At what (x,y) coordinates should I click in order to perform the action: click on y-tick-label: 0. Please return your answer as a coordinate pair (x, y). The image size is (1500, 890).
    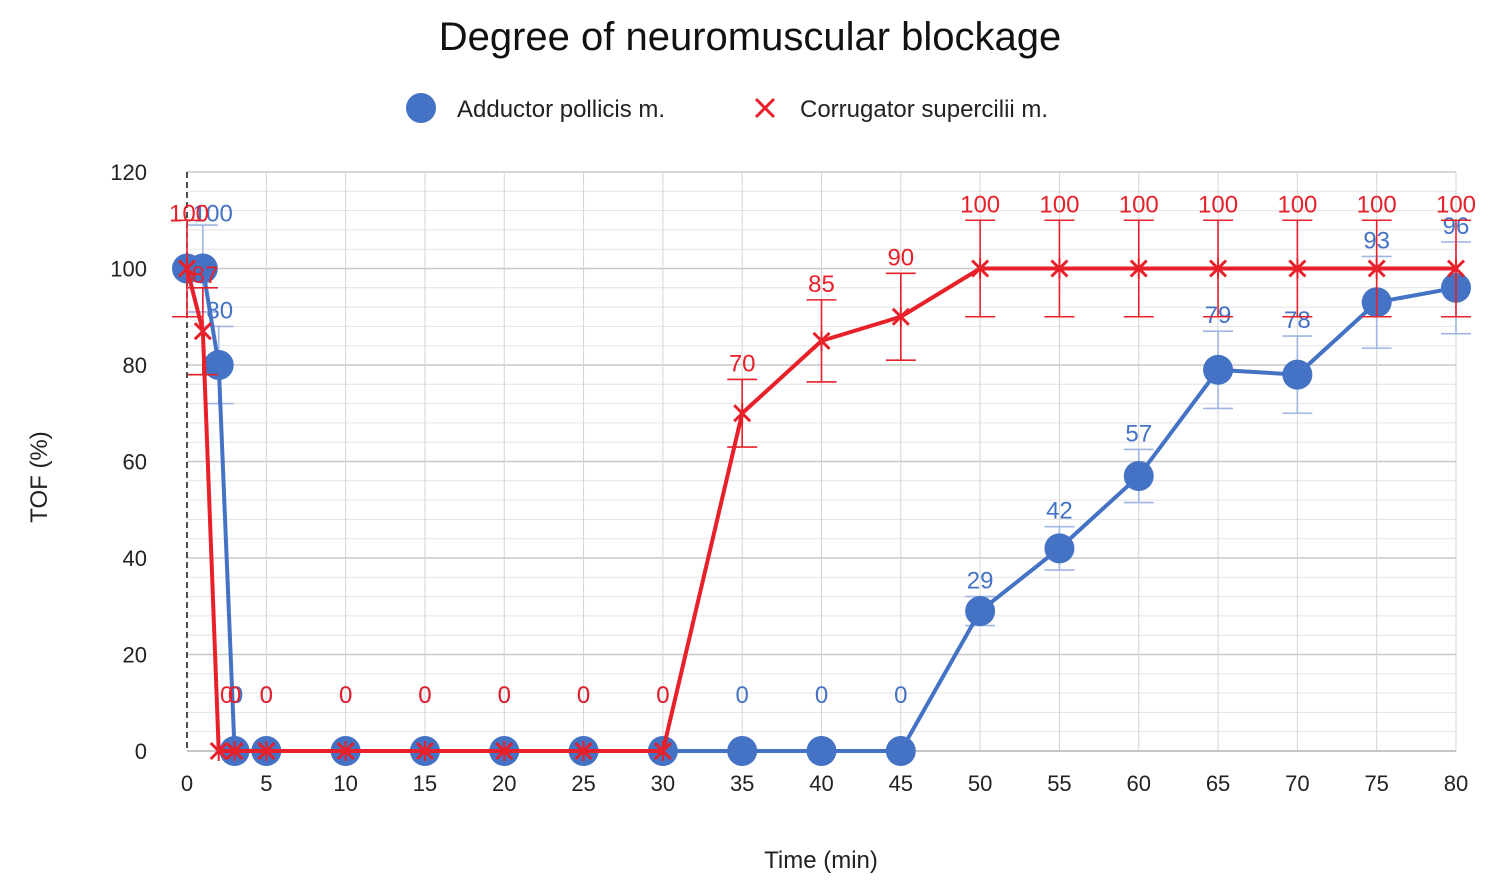
    Looking at the image, I should click on (141, 751).